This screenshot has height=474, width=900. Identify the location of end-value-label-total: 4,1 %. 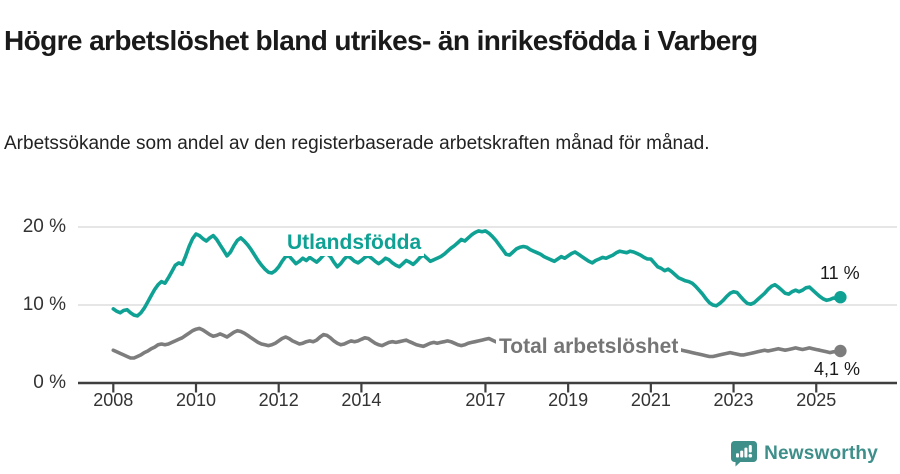
(837, 369).